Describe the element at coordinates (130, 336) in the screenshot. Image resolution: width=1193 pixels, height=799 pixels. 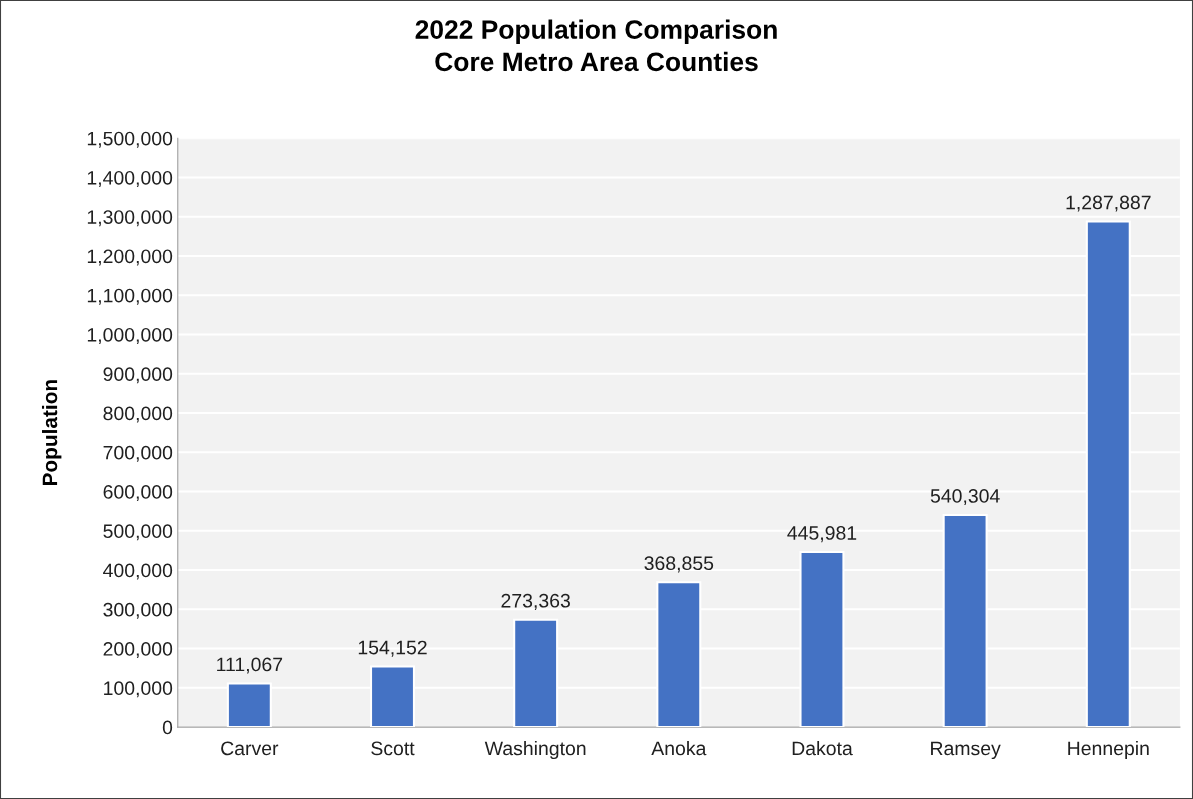
I see `y-tick-label: 1,000,000` at that location.